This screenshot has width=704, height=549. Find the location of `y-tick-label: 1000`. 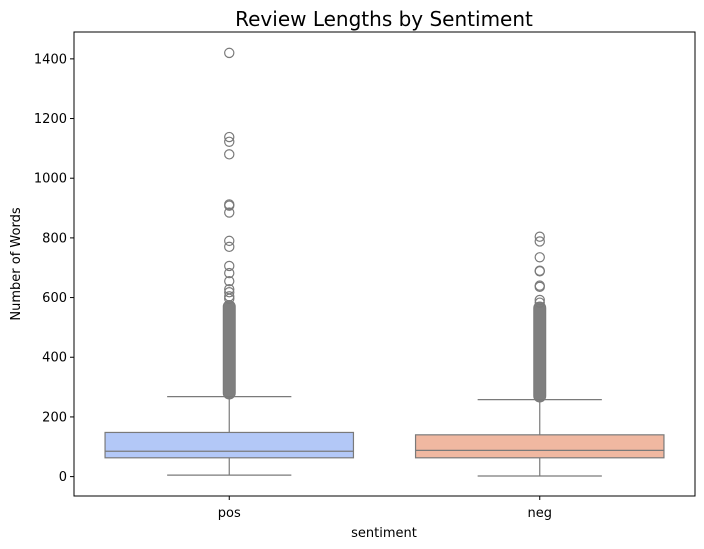

y-tick-label: 1000 is located at coordinates (50, 179).